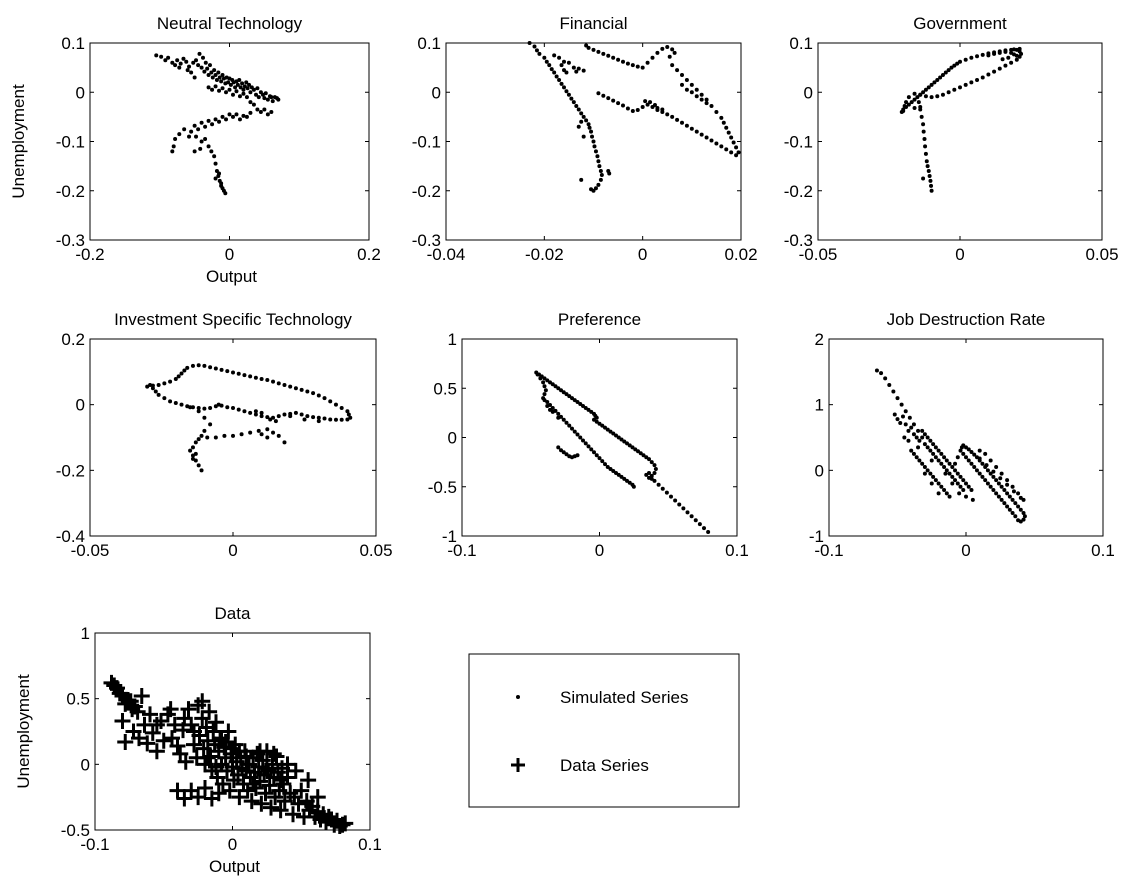 Image resolution: width=1132 pixels, height=890 pixels. What do you see at coordinates (232, 844) in the screenshot?
I see `x-tick-label: 0` at bounding box center [232, 844].